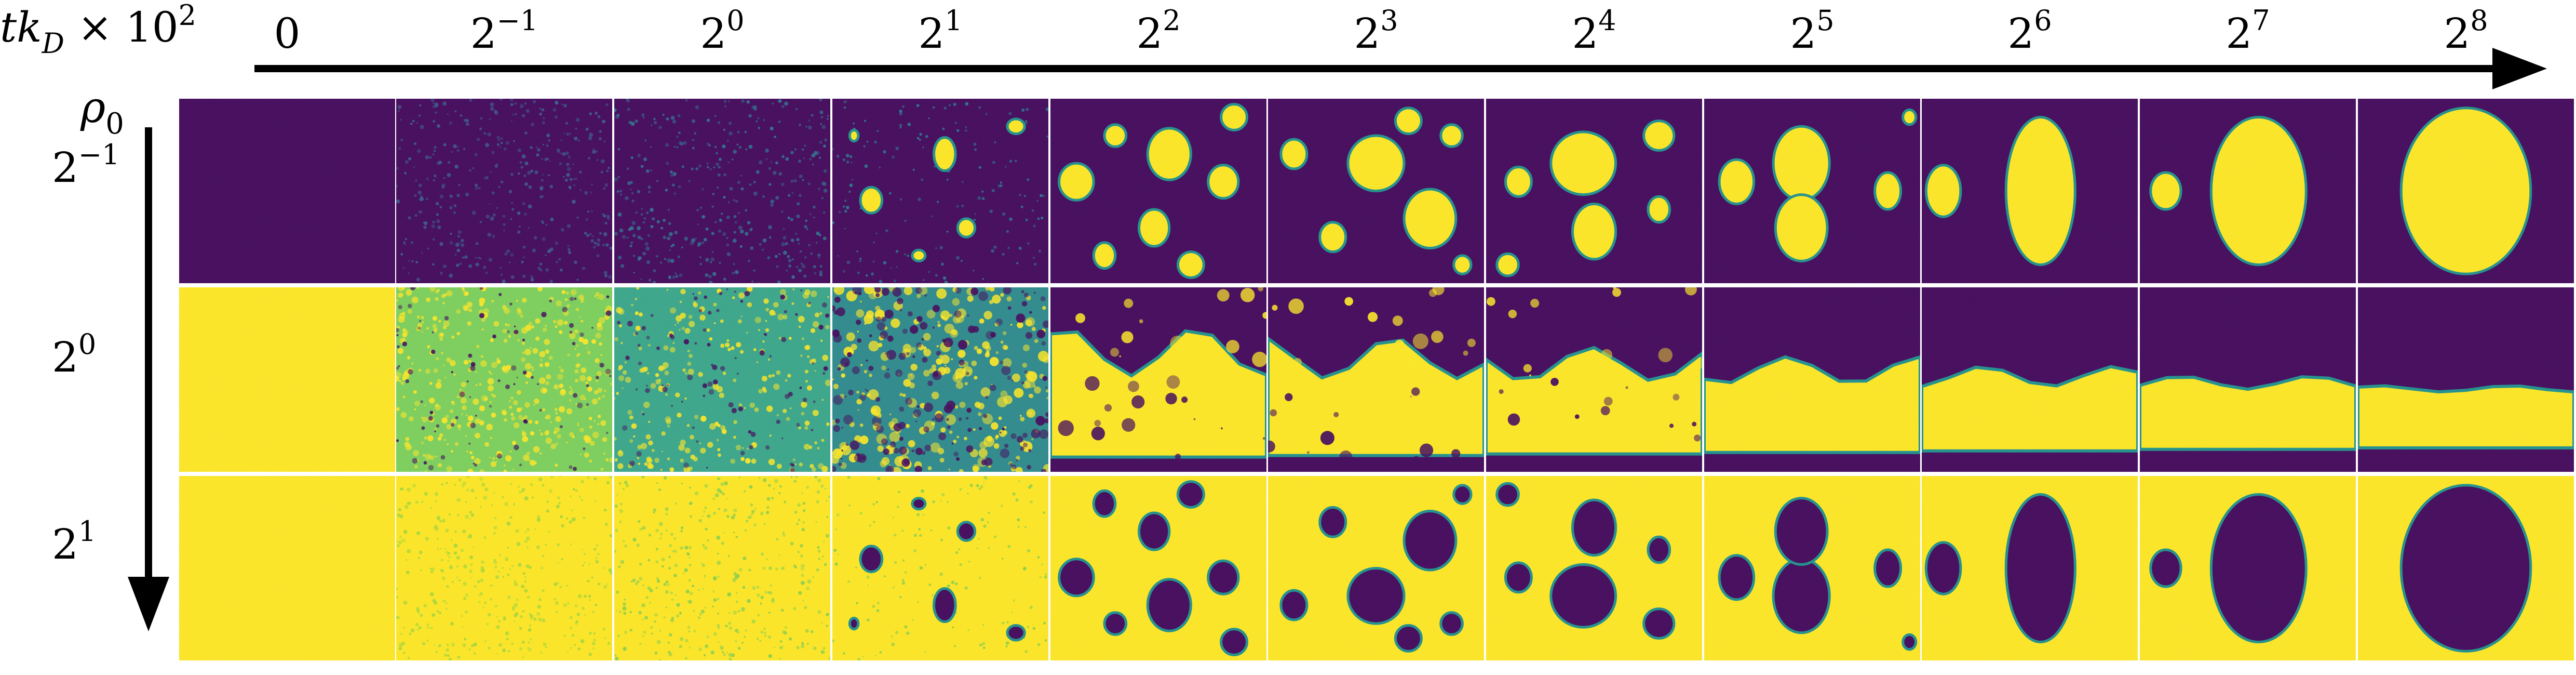 Image resolution: width=2576 pixels, height=675 pixels. I want to click on time-tick-label: 20, so click(722, 31).